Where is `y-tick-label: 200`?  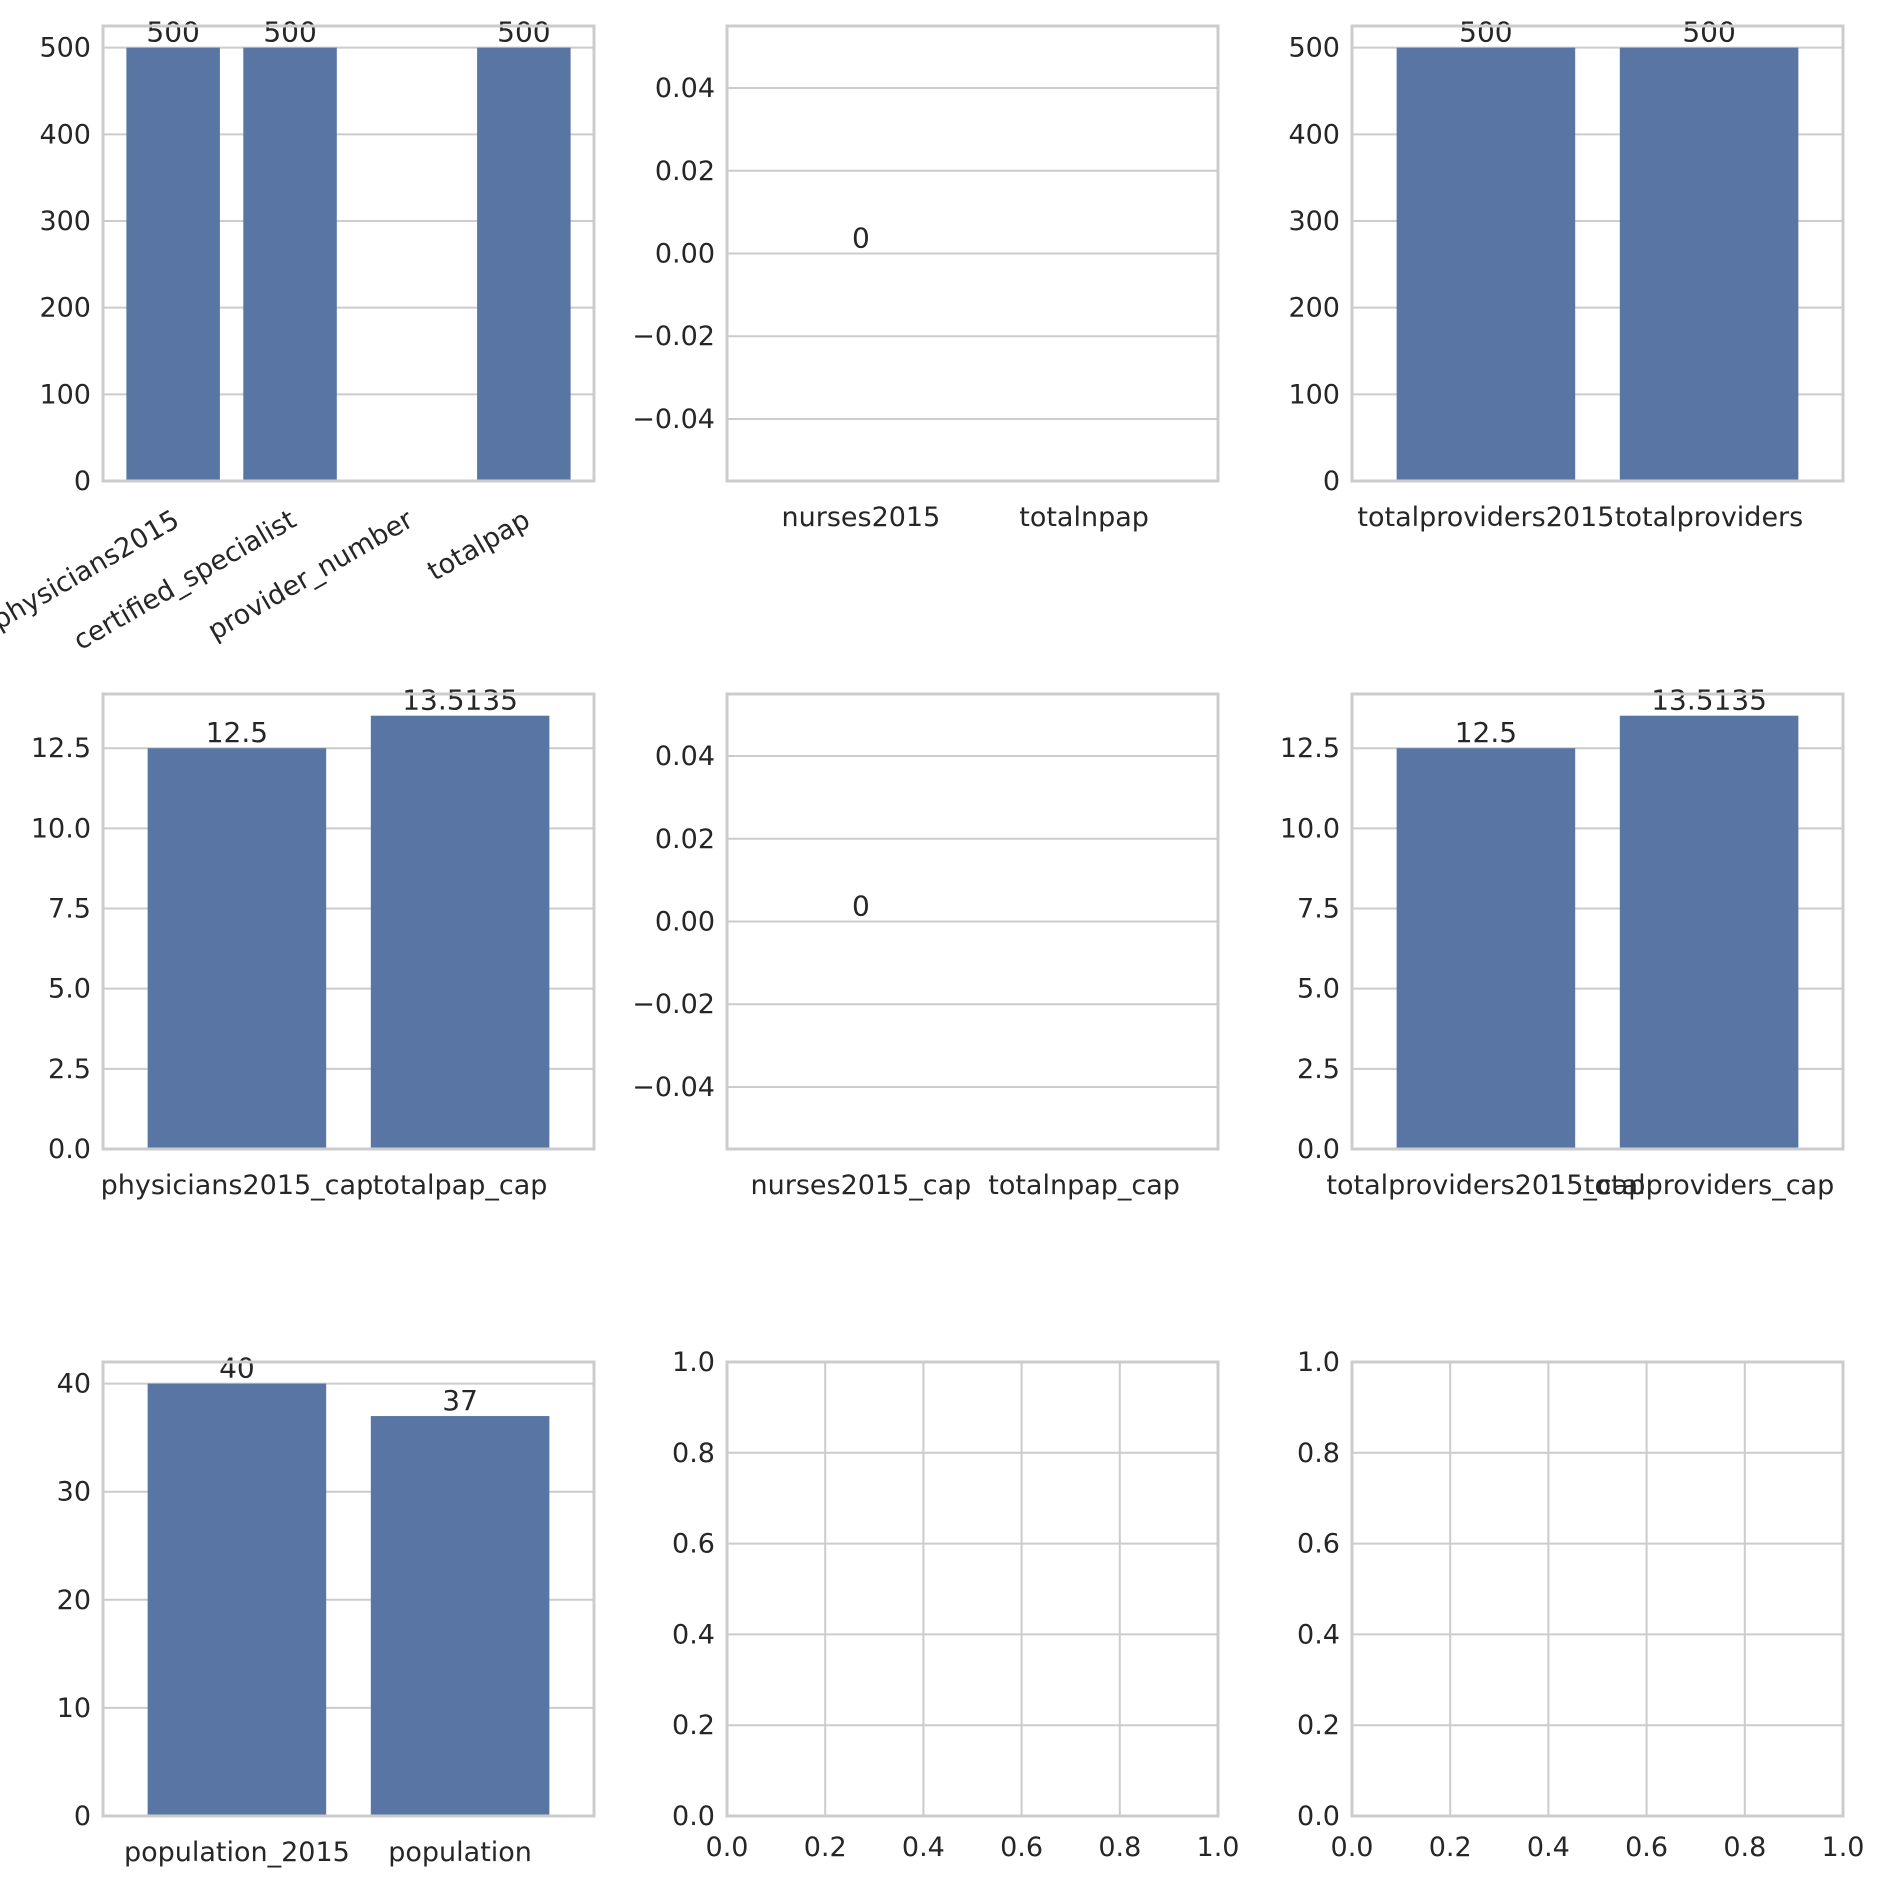 y-tick-label: 200 is located at coordinates (65, 308).